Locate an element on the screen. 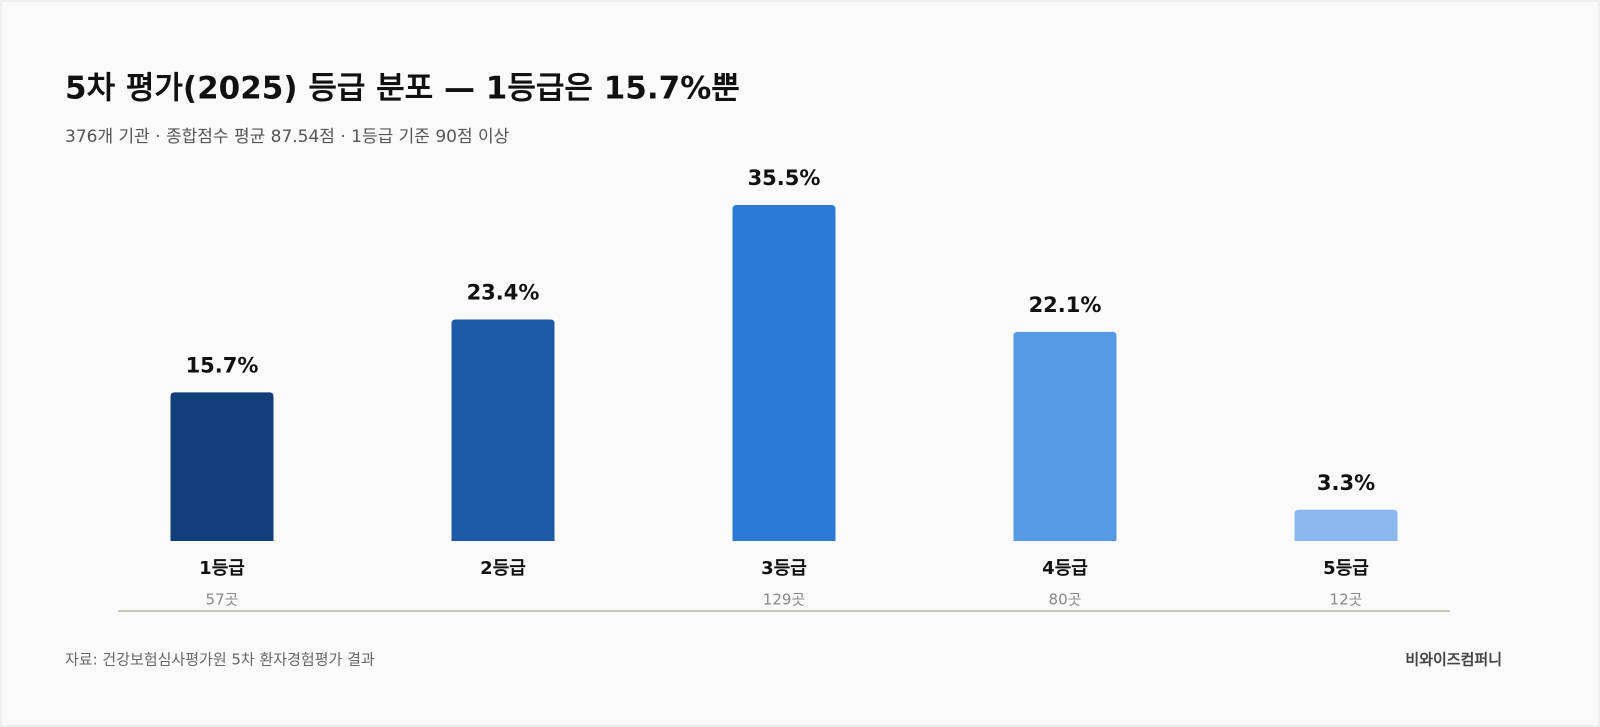 The width and height of the screenshot is (1600, 727). count-label: 129곳 is located at coordinates (784, 600).